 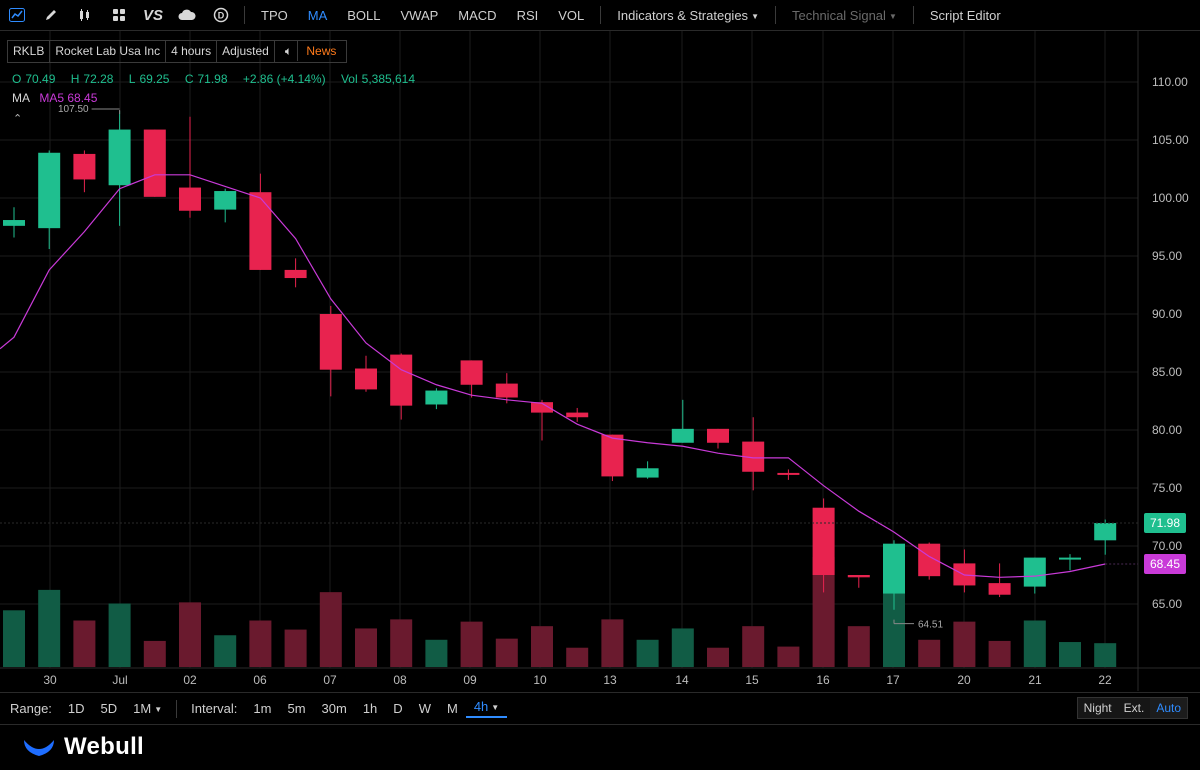 I want to click on candlestick-icon, so click(x=85, y=15).